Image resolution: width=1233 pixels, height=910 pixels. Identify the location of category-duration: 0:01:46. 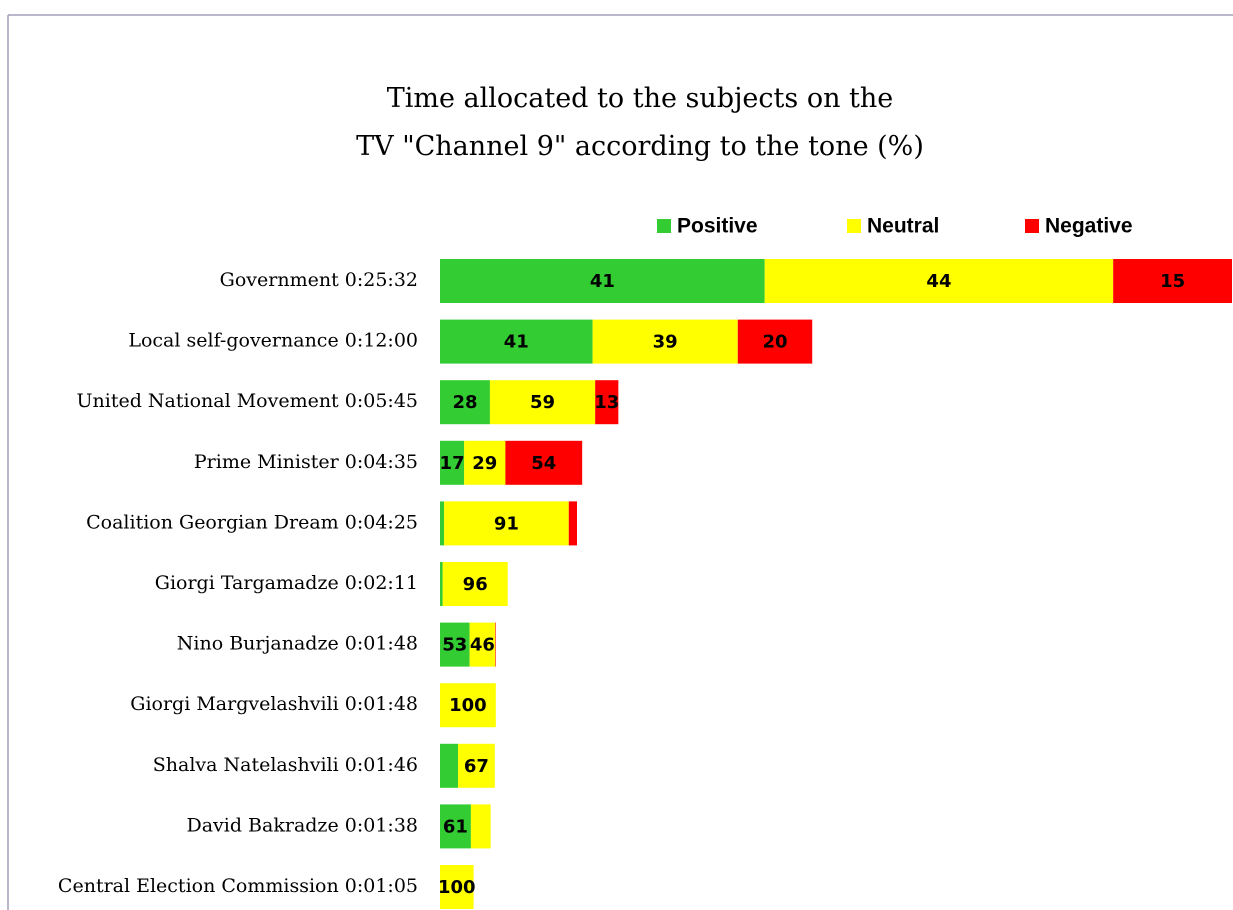
(381, 765).